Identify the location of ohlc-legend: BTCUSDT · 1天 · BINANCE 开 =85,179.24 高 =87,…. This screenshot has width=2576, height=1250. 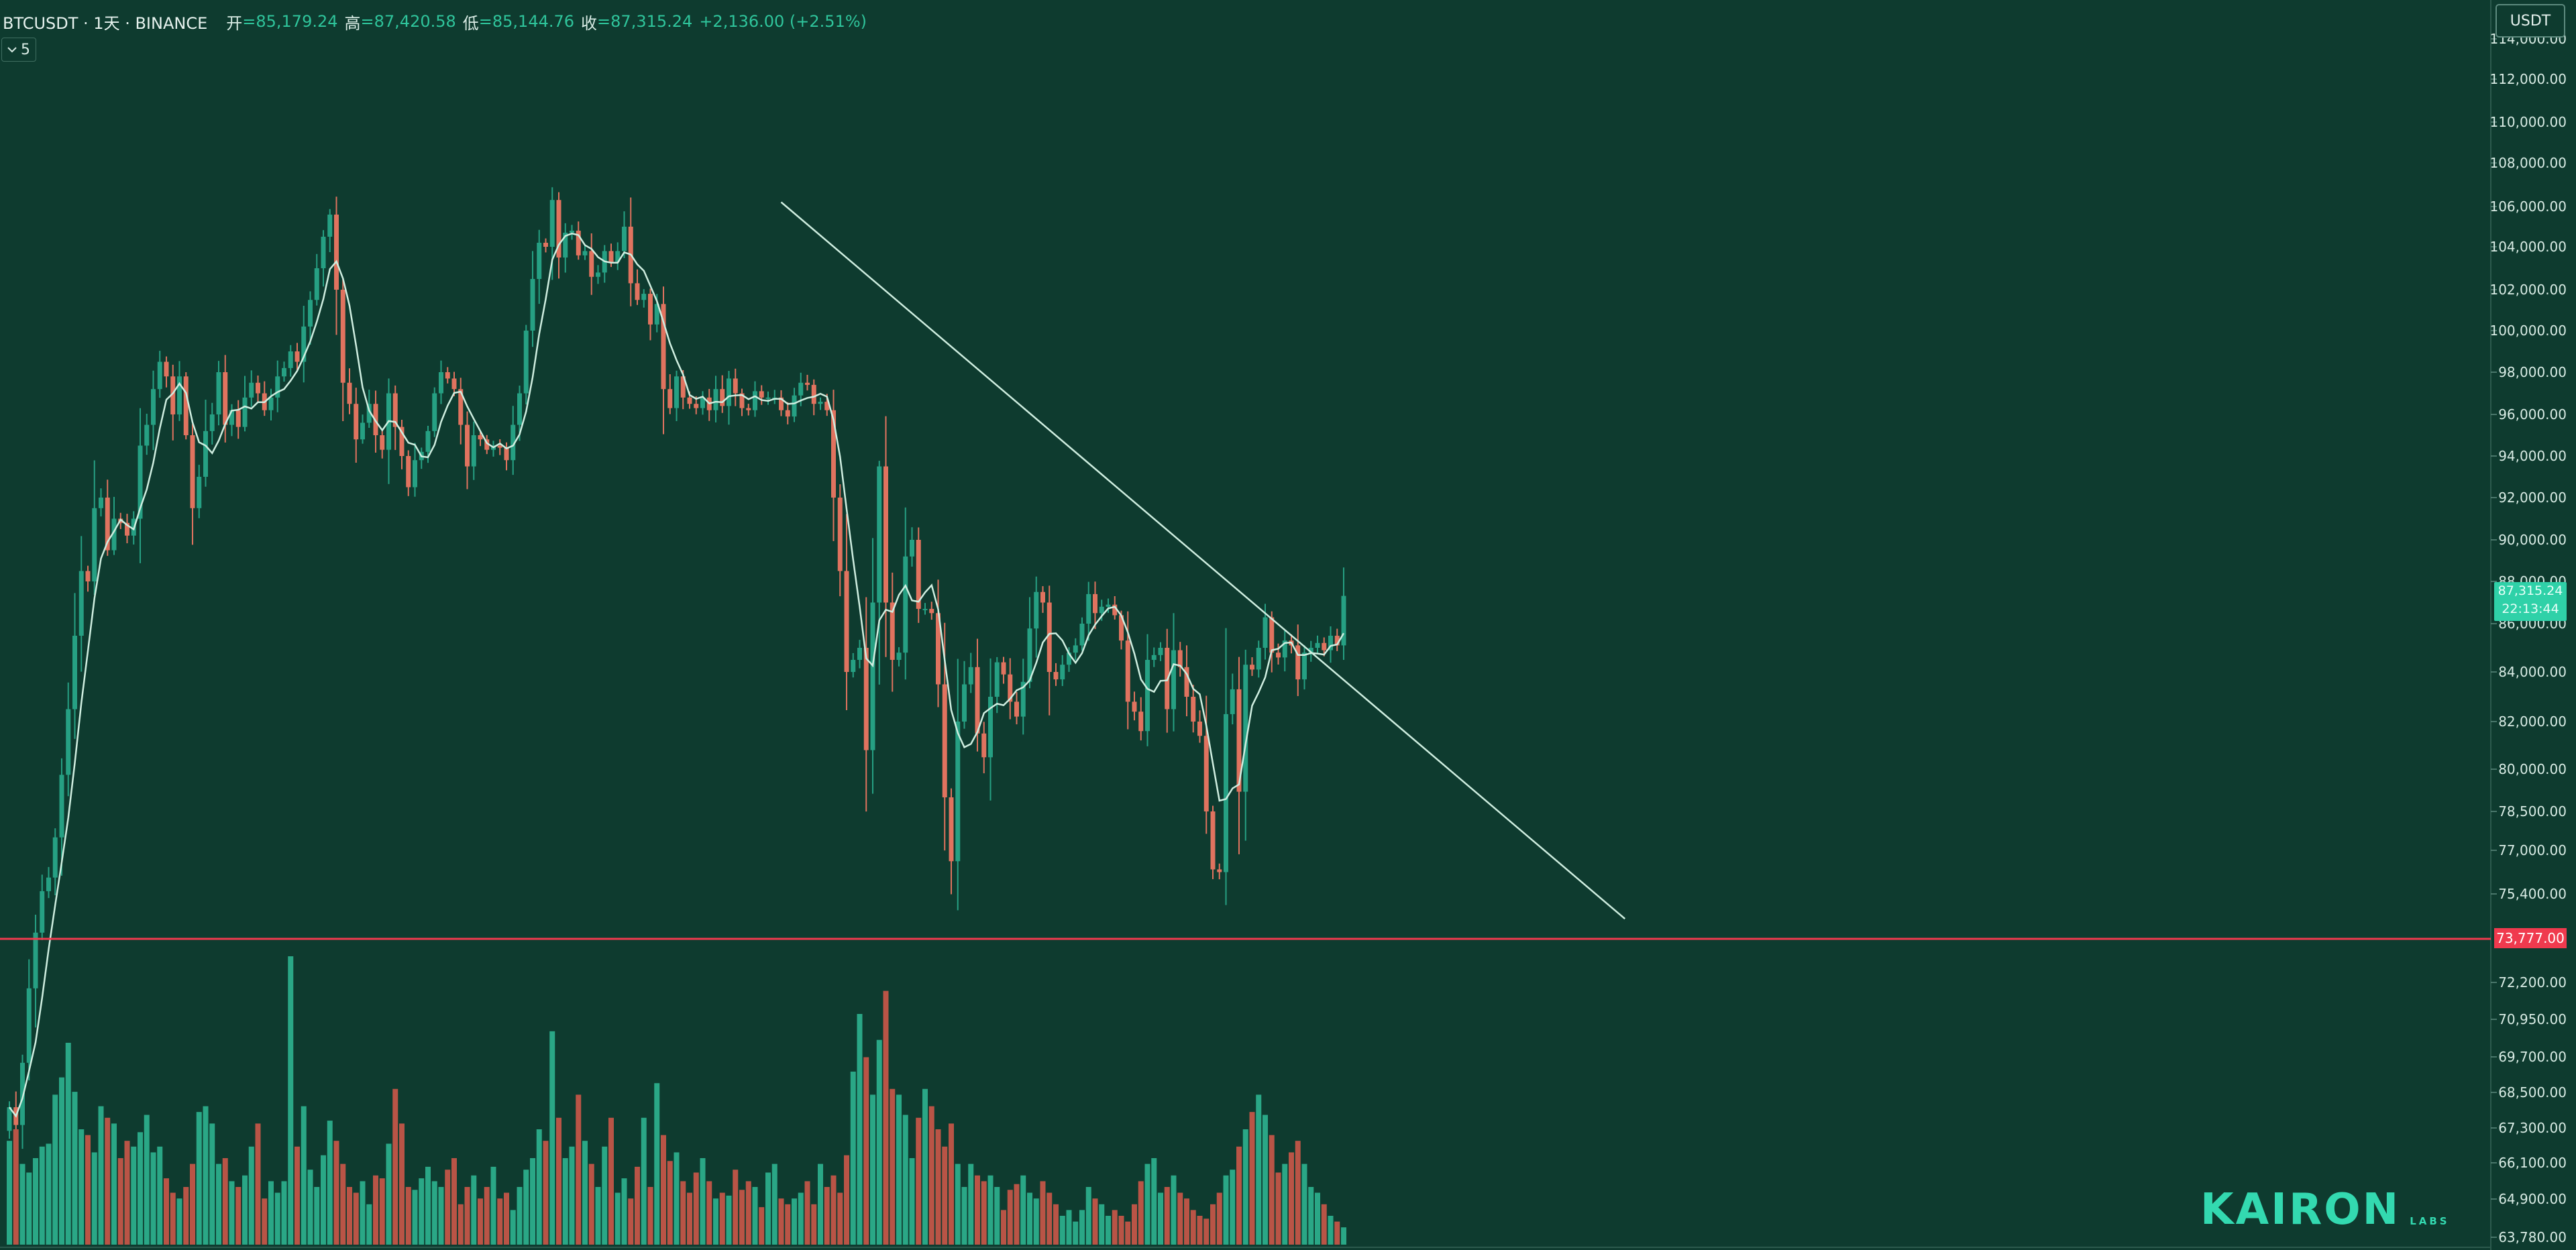
(435, 21).